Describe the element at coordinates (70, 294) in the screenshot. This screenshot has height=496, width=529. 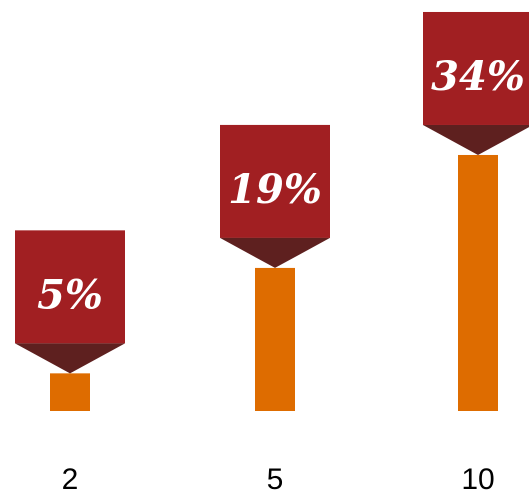
I see `data-label-2: 5%` at that location.